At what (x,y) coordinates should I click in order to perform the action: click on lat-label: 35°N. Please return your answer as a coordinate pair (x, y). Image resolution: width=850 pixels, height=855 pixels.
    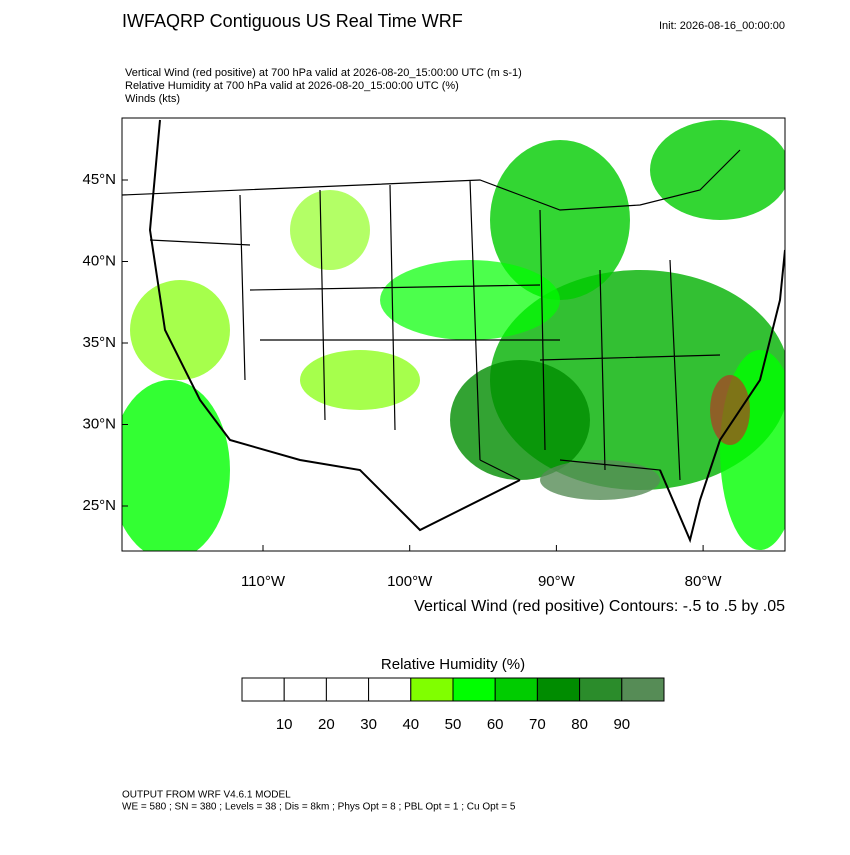
    Looking at the image, I should click on (99, 342).